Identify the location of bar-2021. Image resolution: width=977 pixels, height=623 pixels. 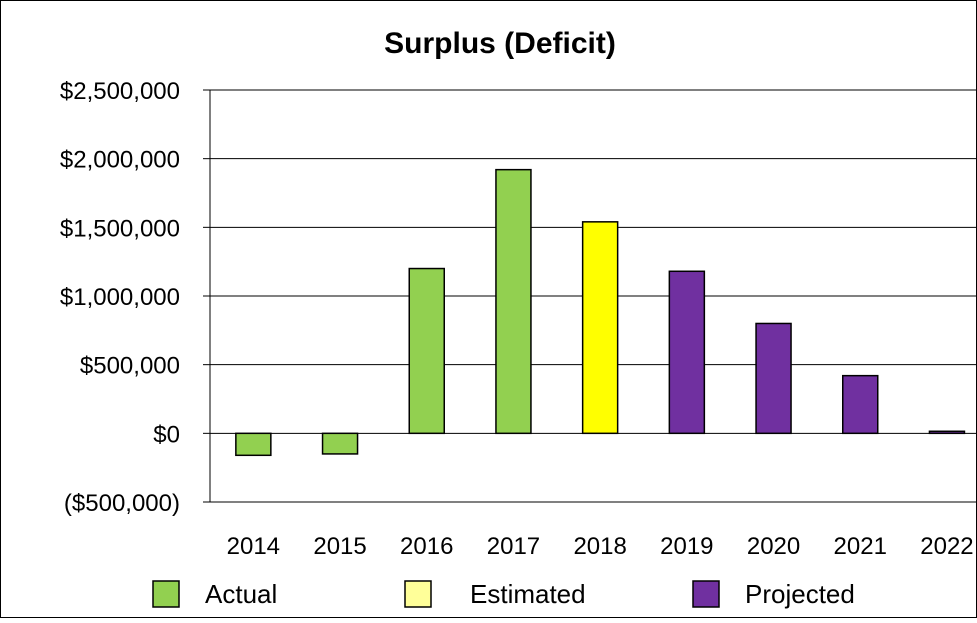
(860, 404).